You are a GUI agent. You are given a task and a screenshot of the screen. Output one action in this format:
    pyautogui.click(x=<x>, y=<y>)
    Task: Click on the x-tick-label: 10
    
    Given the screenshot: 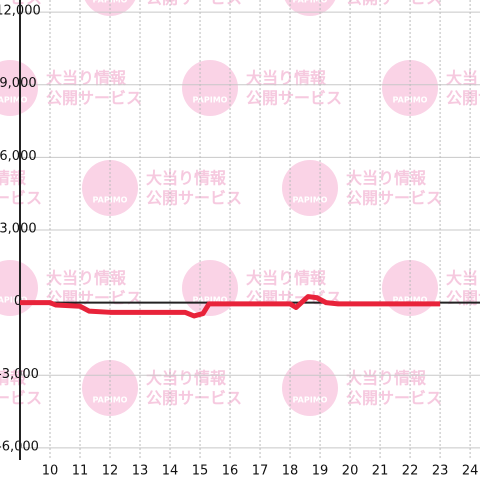 What is the action you would take?
    pyautogui.click(x=50, y=471)
    